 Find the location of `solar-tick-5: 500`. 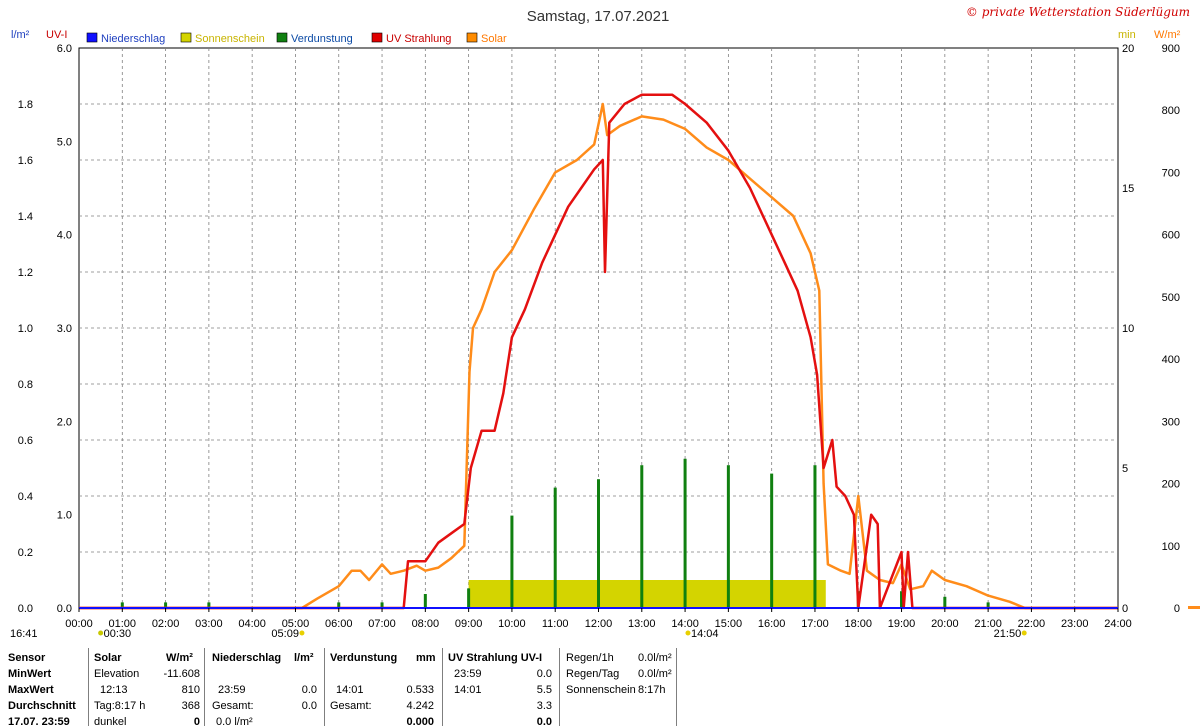

solar-tick-5: 500 is located at coordinates (1171, 298).